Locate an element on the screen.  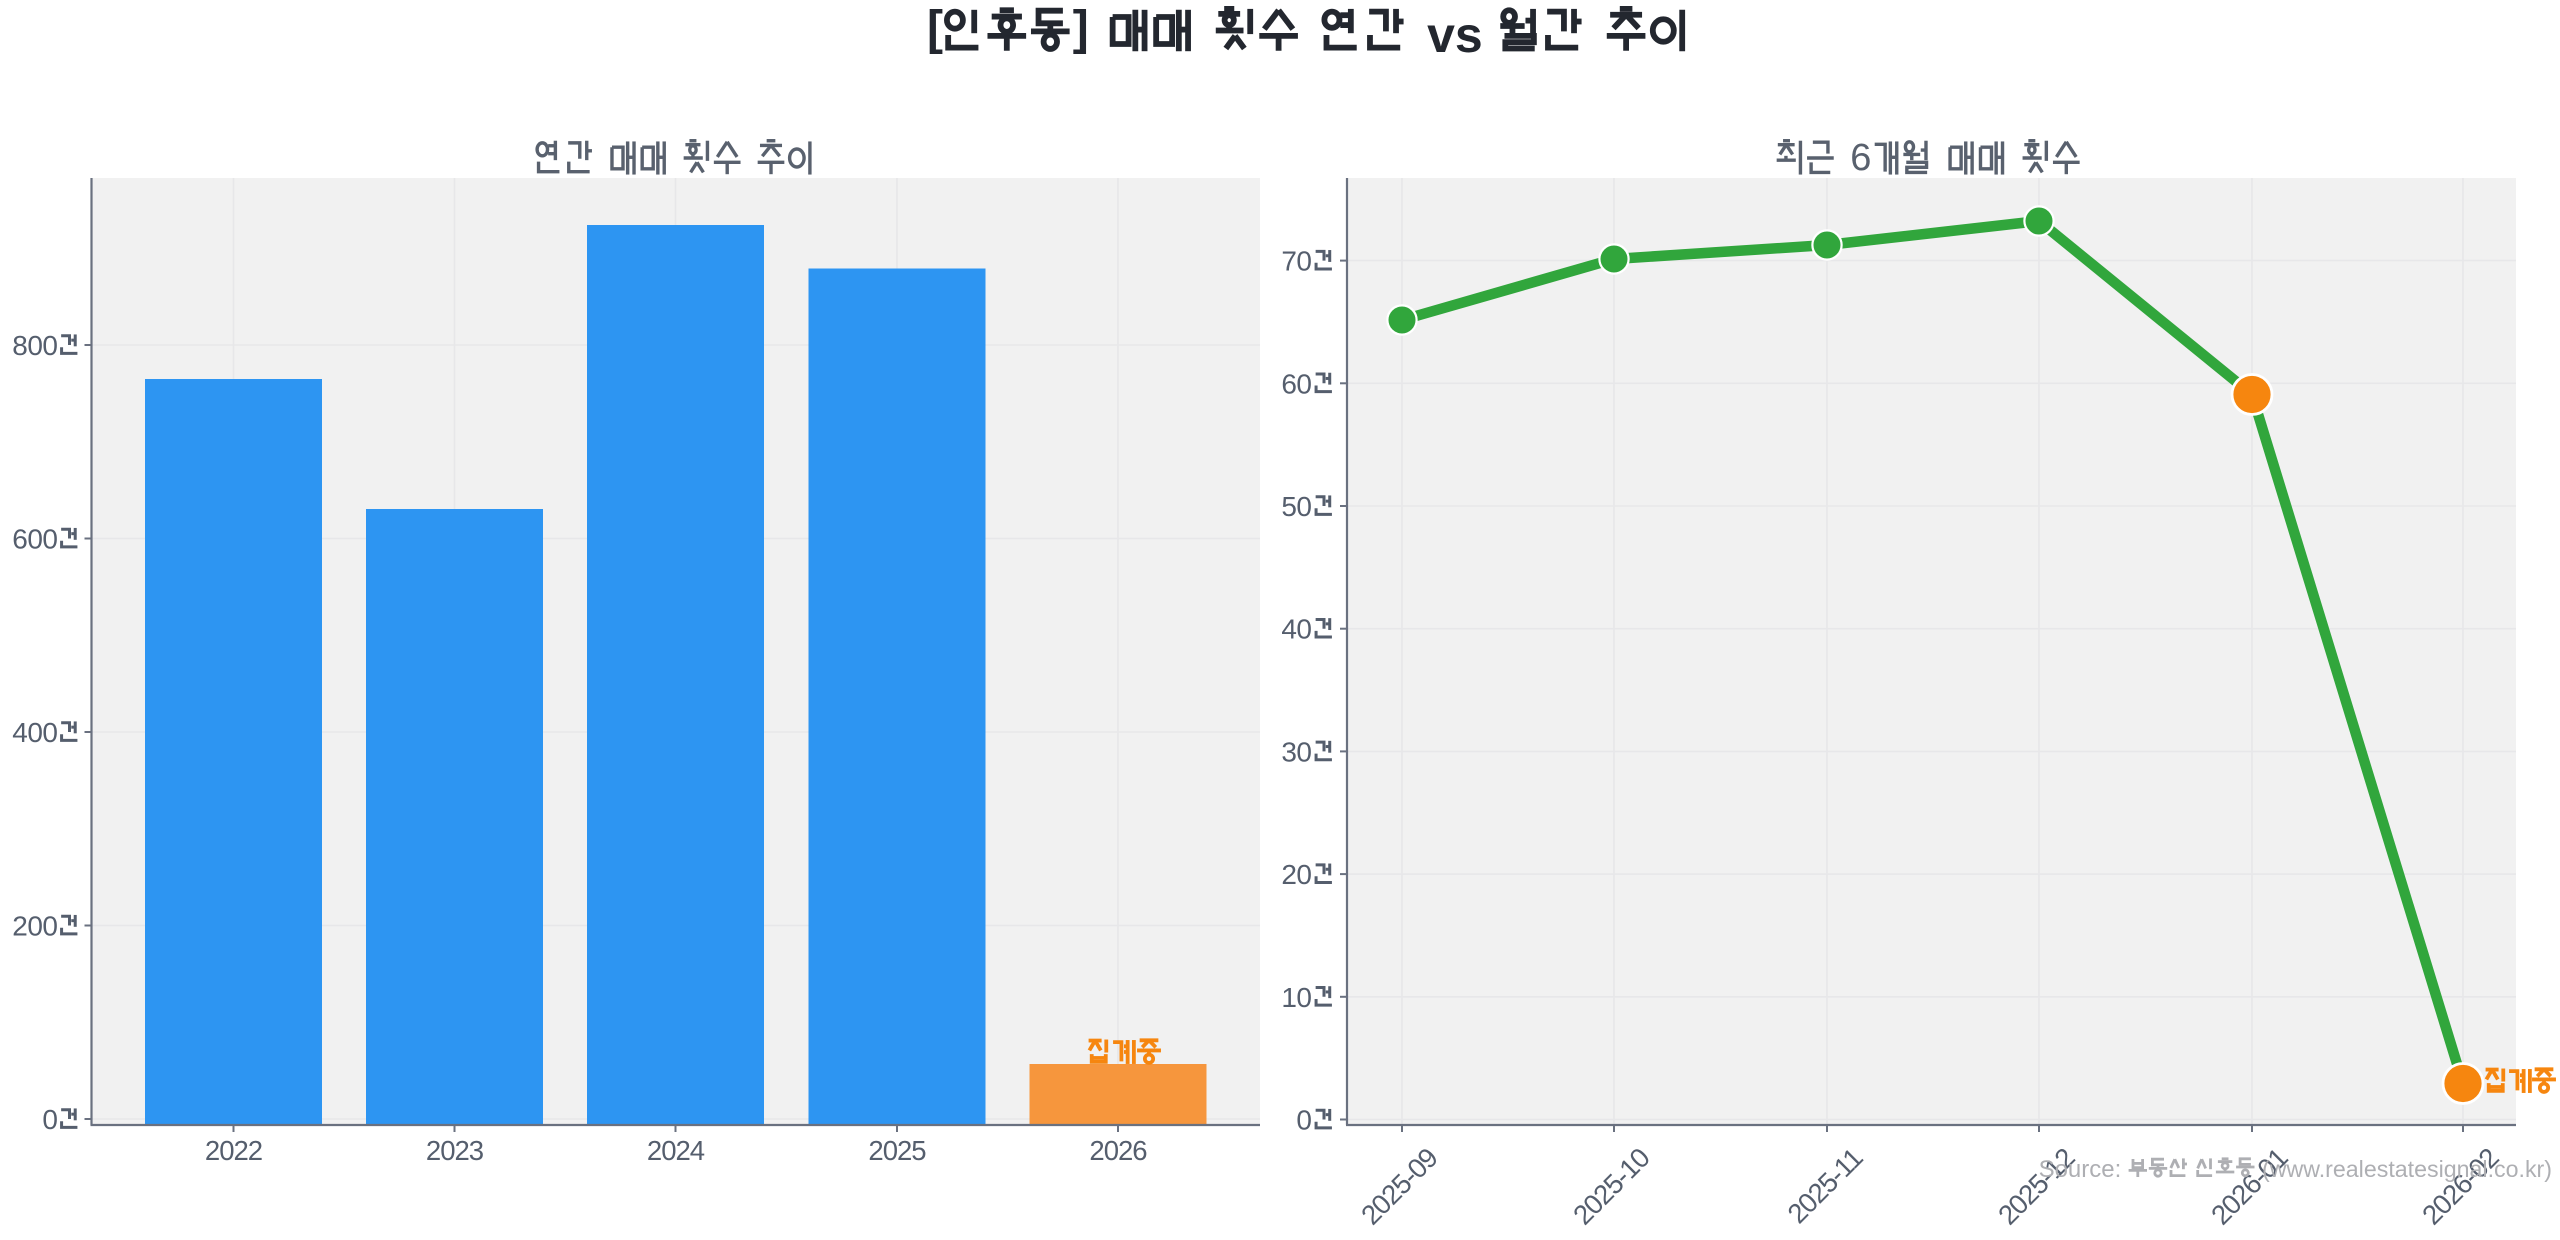
svg-text: 200 is located at coordinates (34, 926).